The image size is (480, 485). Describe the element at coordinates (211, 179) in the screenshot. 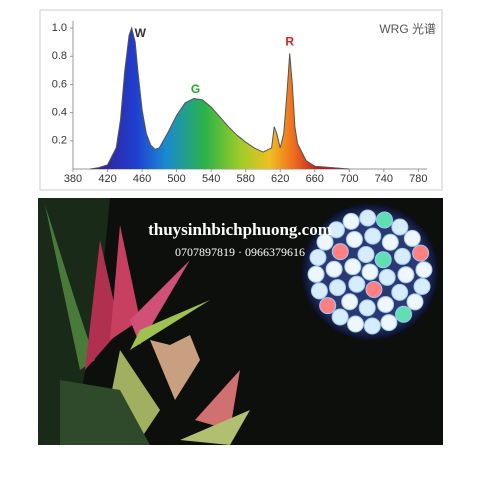

I see `x-tick-label: 540` at that location.